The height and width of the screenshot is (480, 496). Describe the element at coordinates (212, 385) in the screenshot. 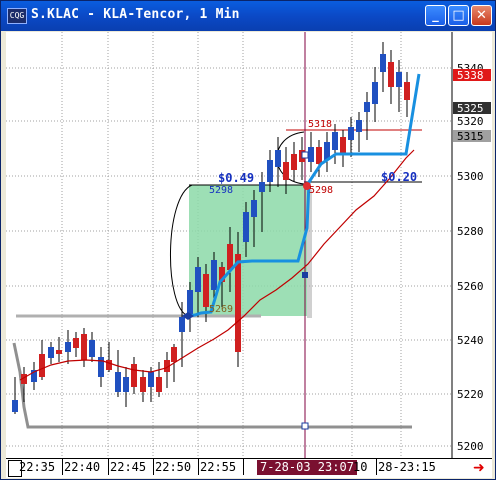

I see `gray-indicator-line` at that location.